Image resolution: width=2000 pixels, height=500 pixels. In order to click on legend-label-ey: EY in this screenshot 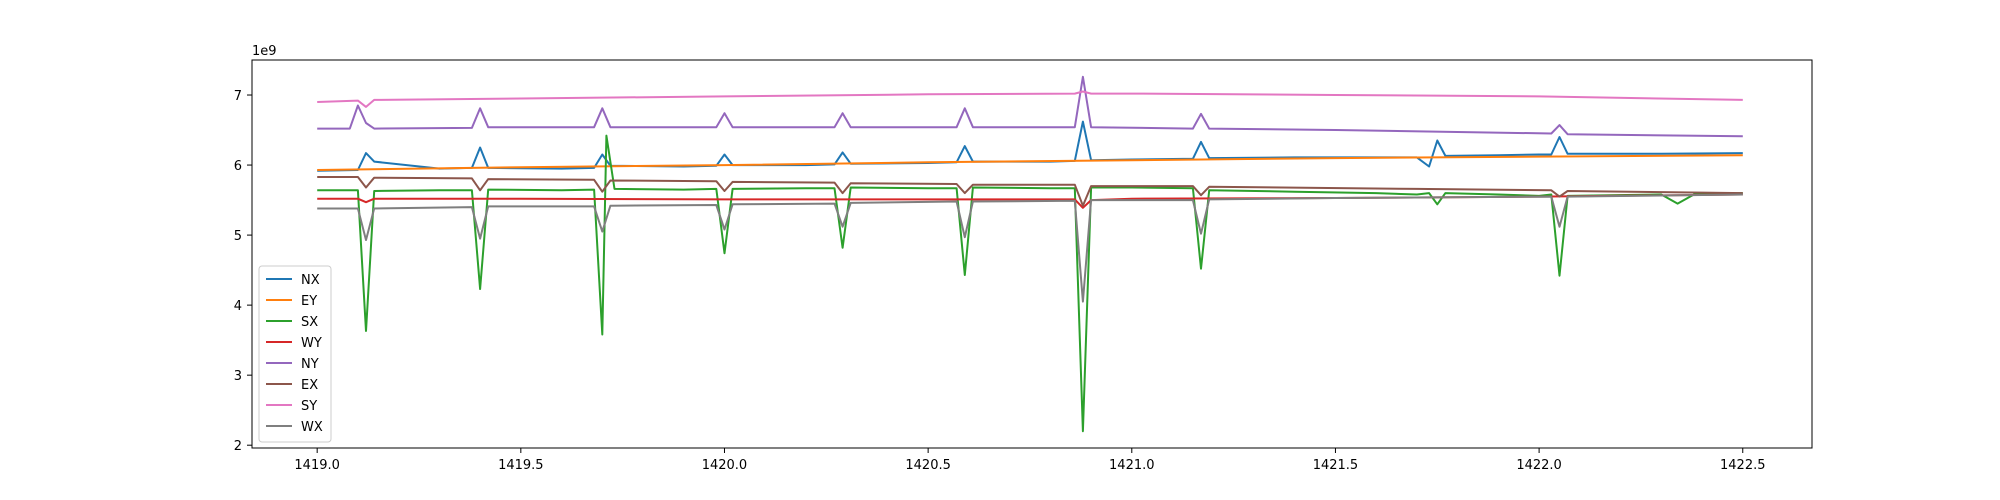, I will do `click(309, 301)`.